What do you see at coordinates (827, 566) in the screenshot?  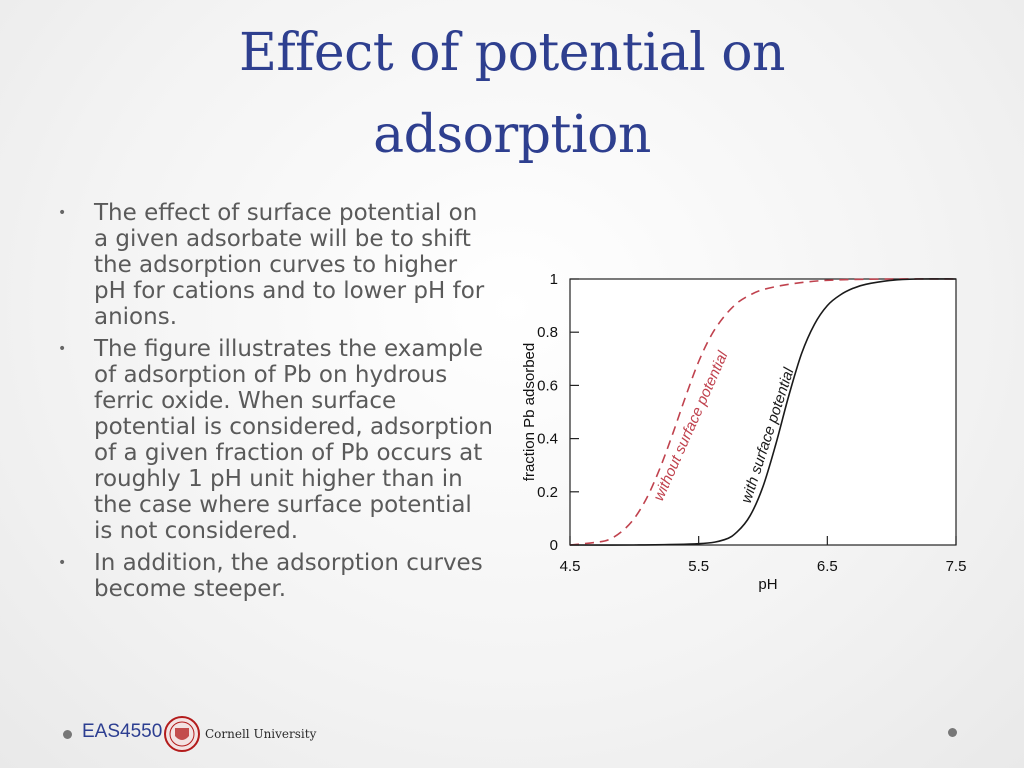 I see `x-tick-label: 6.5` at bounding box center [827, 566].